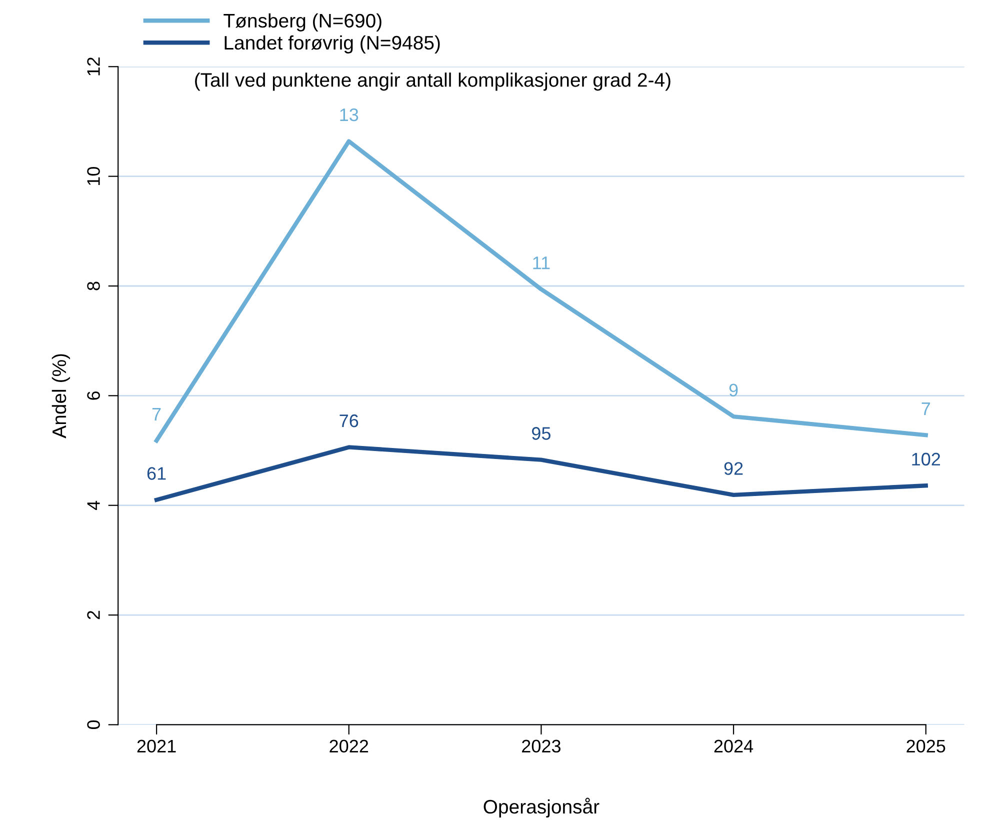 The image size is (984, 833). Describe the element at coordinates (332, 44) in the screenshot. I see `legend-label: Landet forøvrig (N=9485)` at that location.